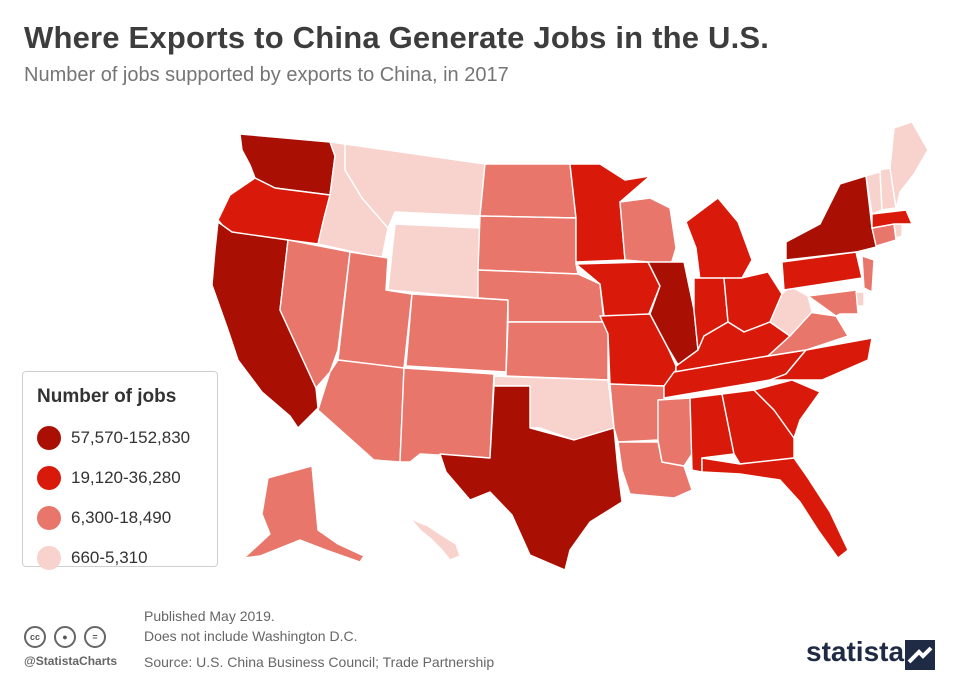 The image size is (960, 684). Describe the element at coordinates (457, 333) in the screenshot. I see `state-co` at that location.